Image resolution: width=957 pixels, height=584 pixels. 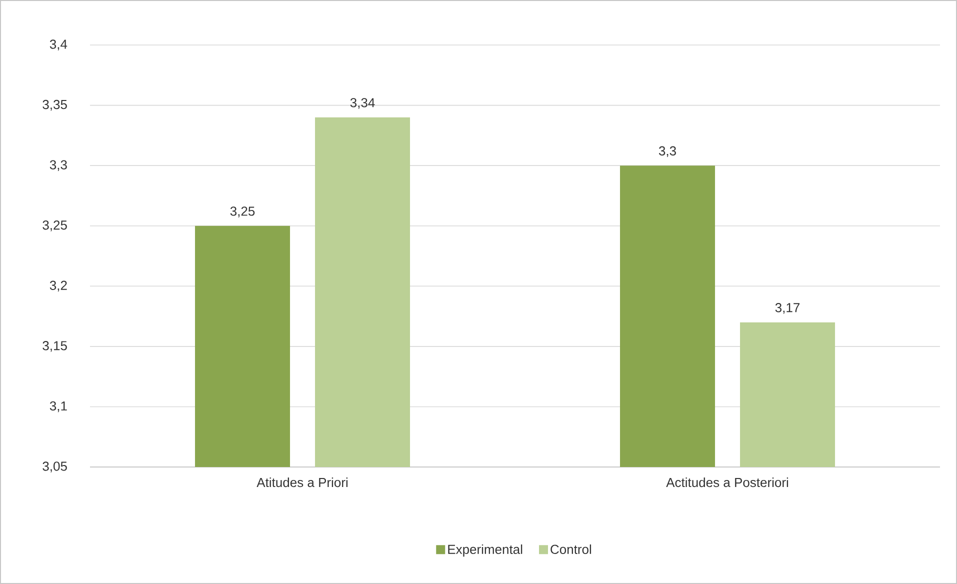 What do you see at coordinates (362, 103) in the screenshot?
I see `data-label: 3,34` at bounding box center [362, 103].